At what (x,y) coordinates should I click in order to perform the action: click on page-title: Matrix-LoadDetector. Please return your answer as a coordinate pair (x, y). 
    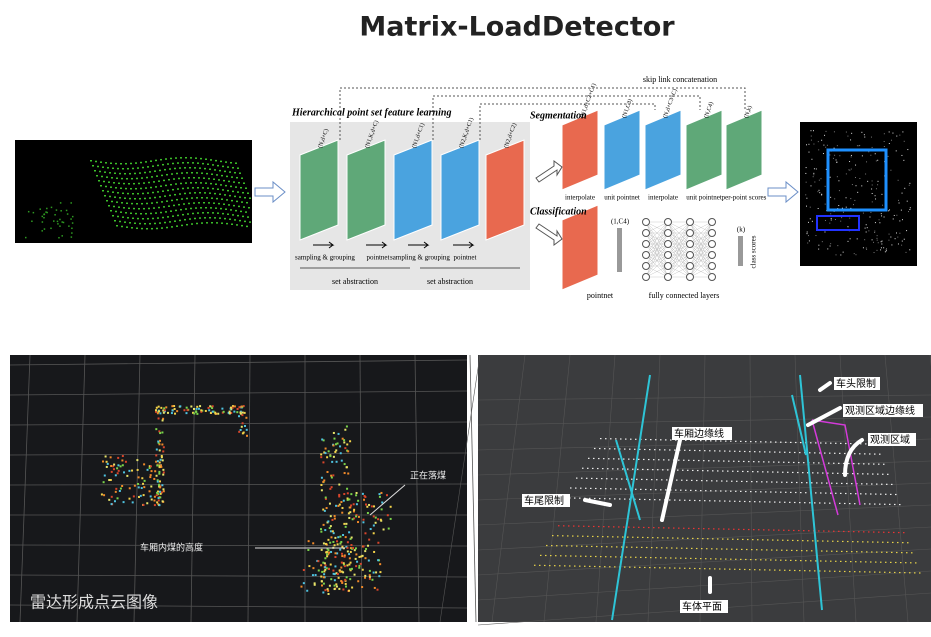
    Looking at the image, I should click on (517, 27).